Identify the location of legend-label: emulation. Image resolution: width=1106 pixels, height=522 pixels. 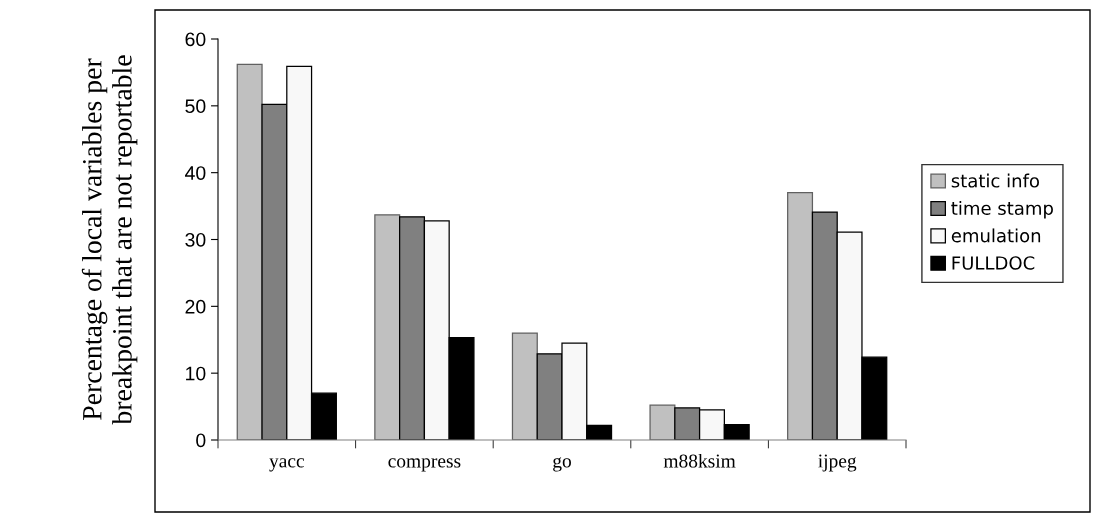
(996, 235).